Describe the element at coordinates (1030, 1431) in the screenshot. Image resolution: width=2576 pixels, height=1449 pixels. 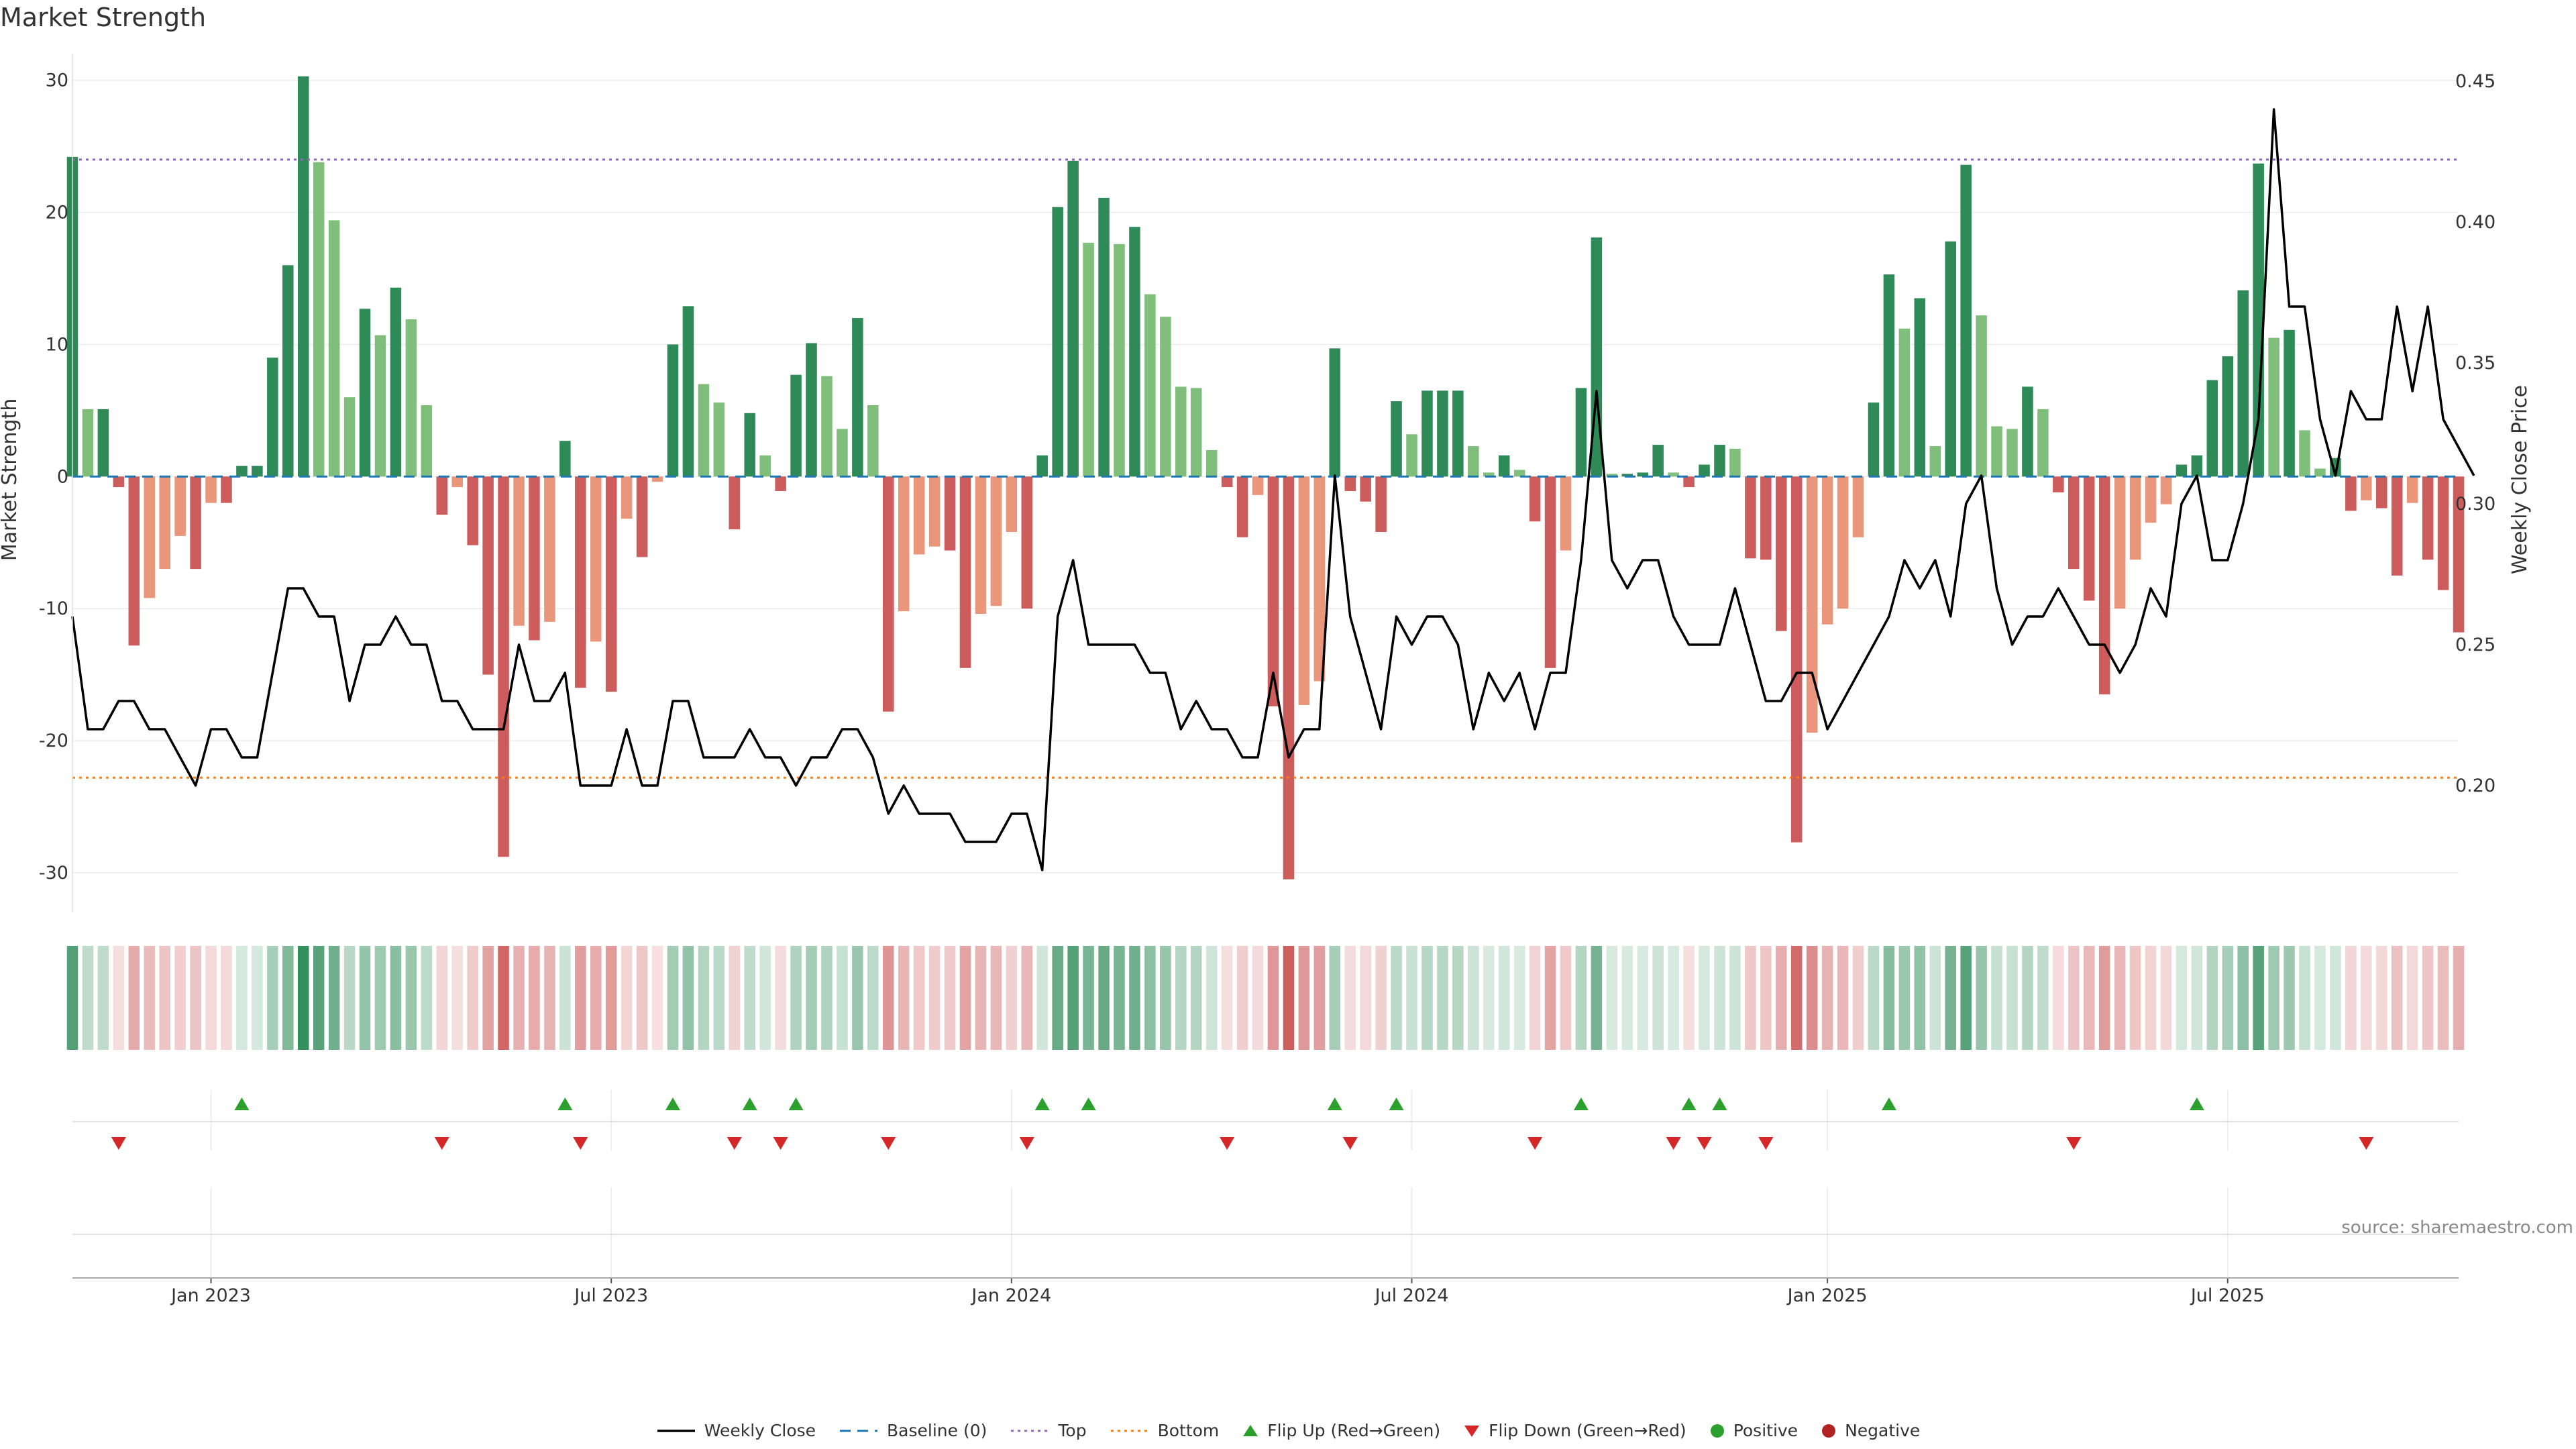
I see `legend-top-icon` at that location.